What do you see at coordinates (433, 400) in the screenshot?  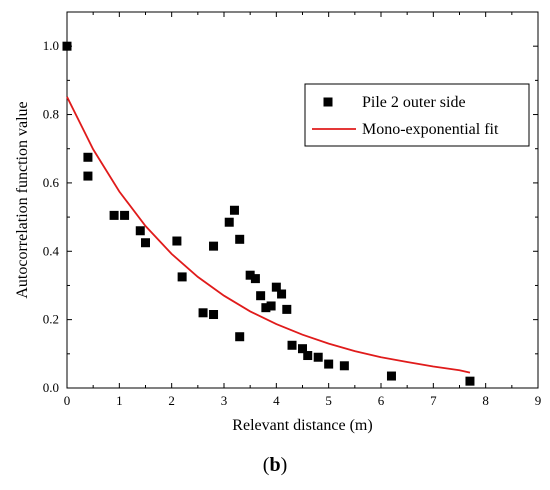 I see `x-tick-label: 7` at bounding box center [433, 400].